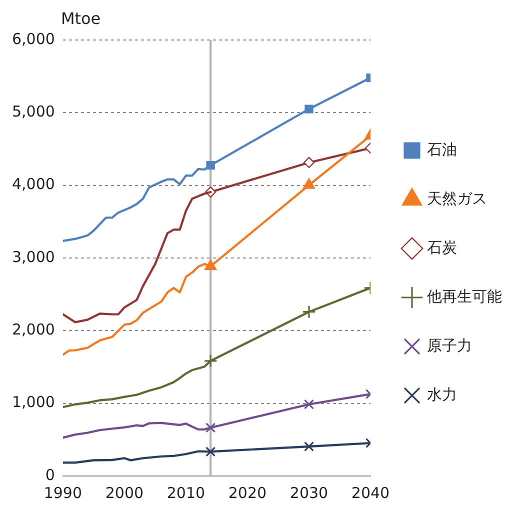  I want to click on x-tick-label: 2040, so click(370, 493).